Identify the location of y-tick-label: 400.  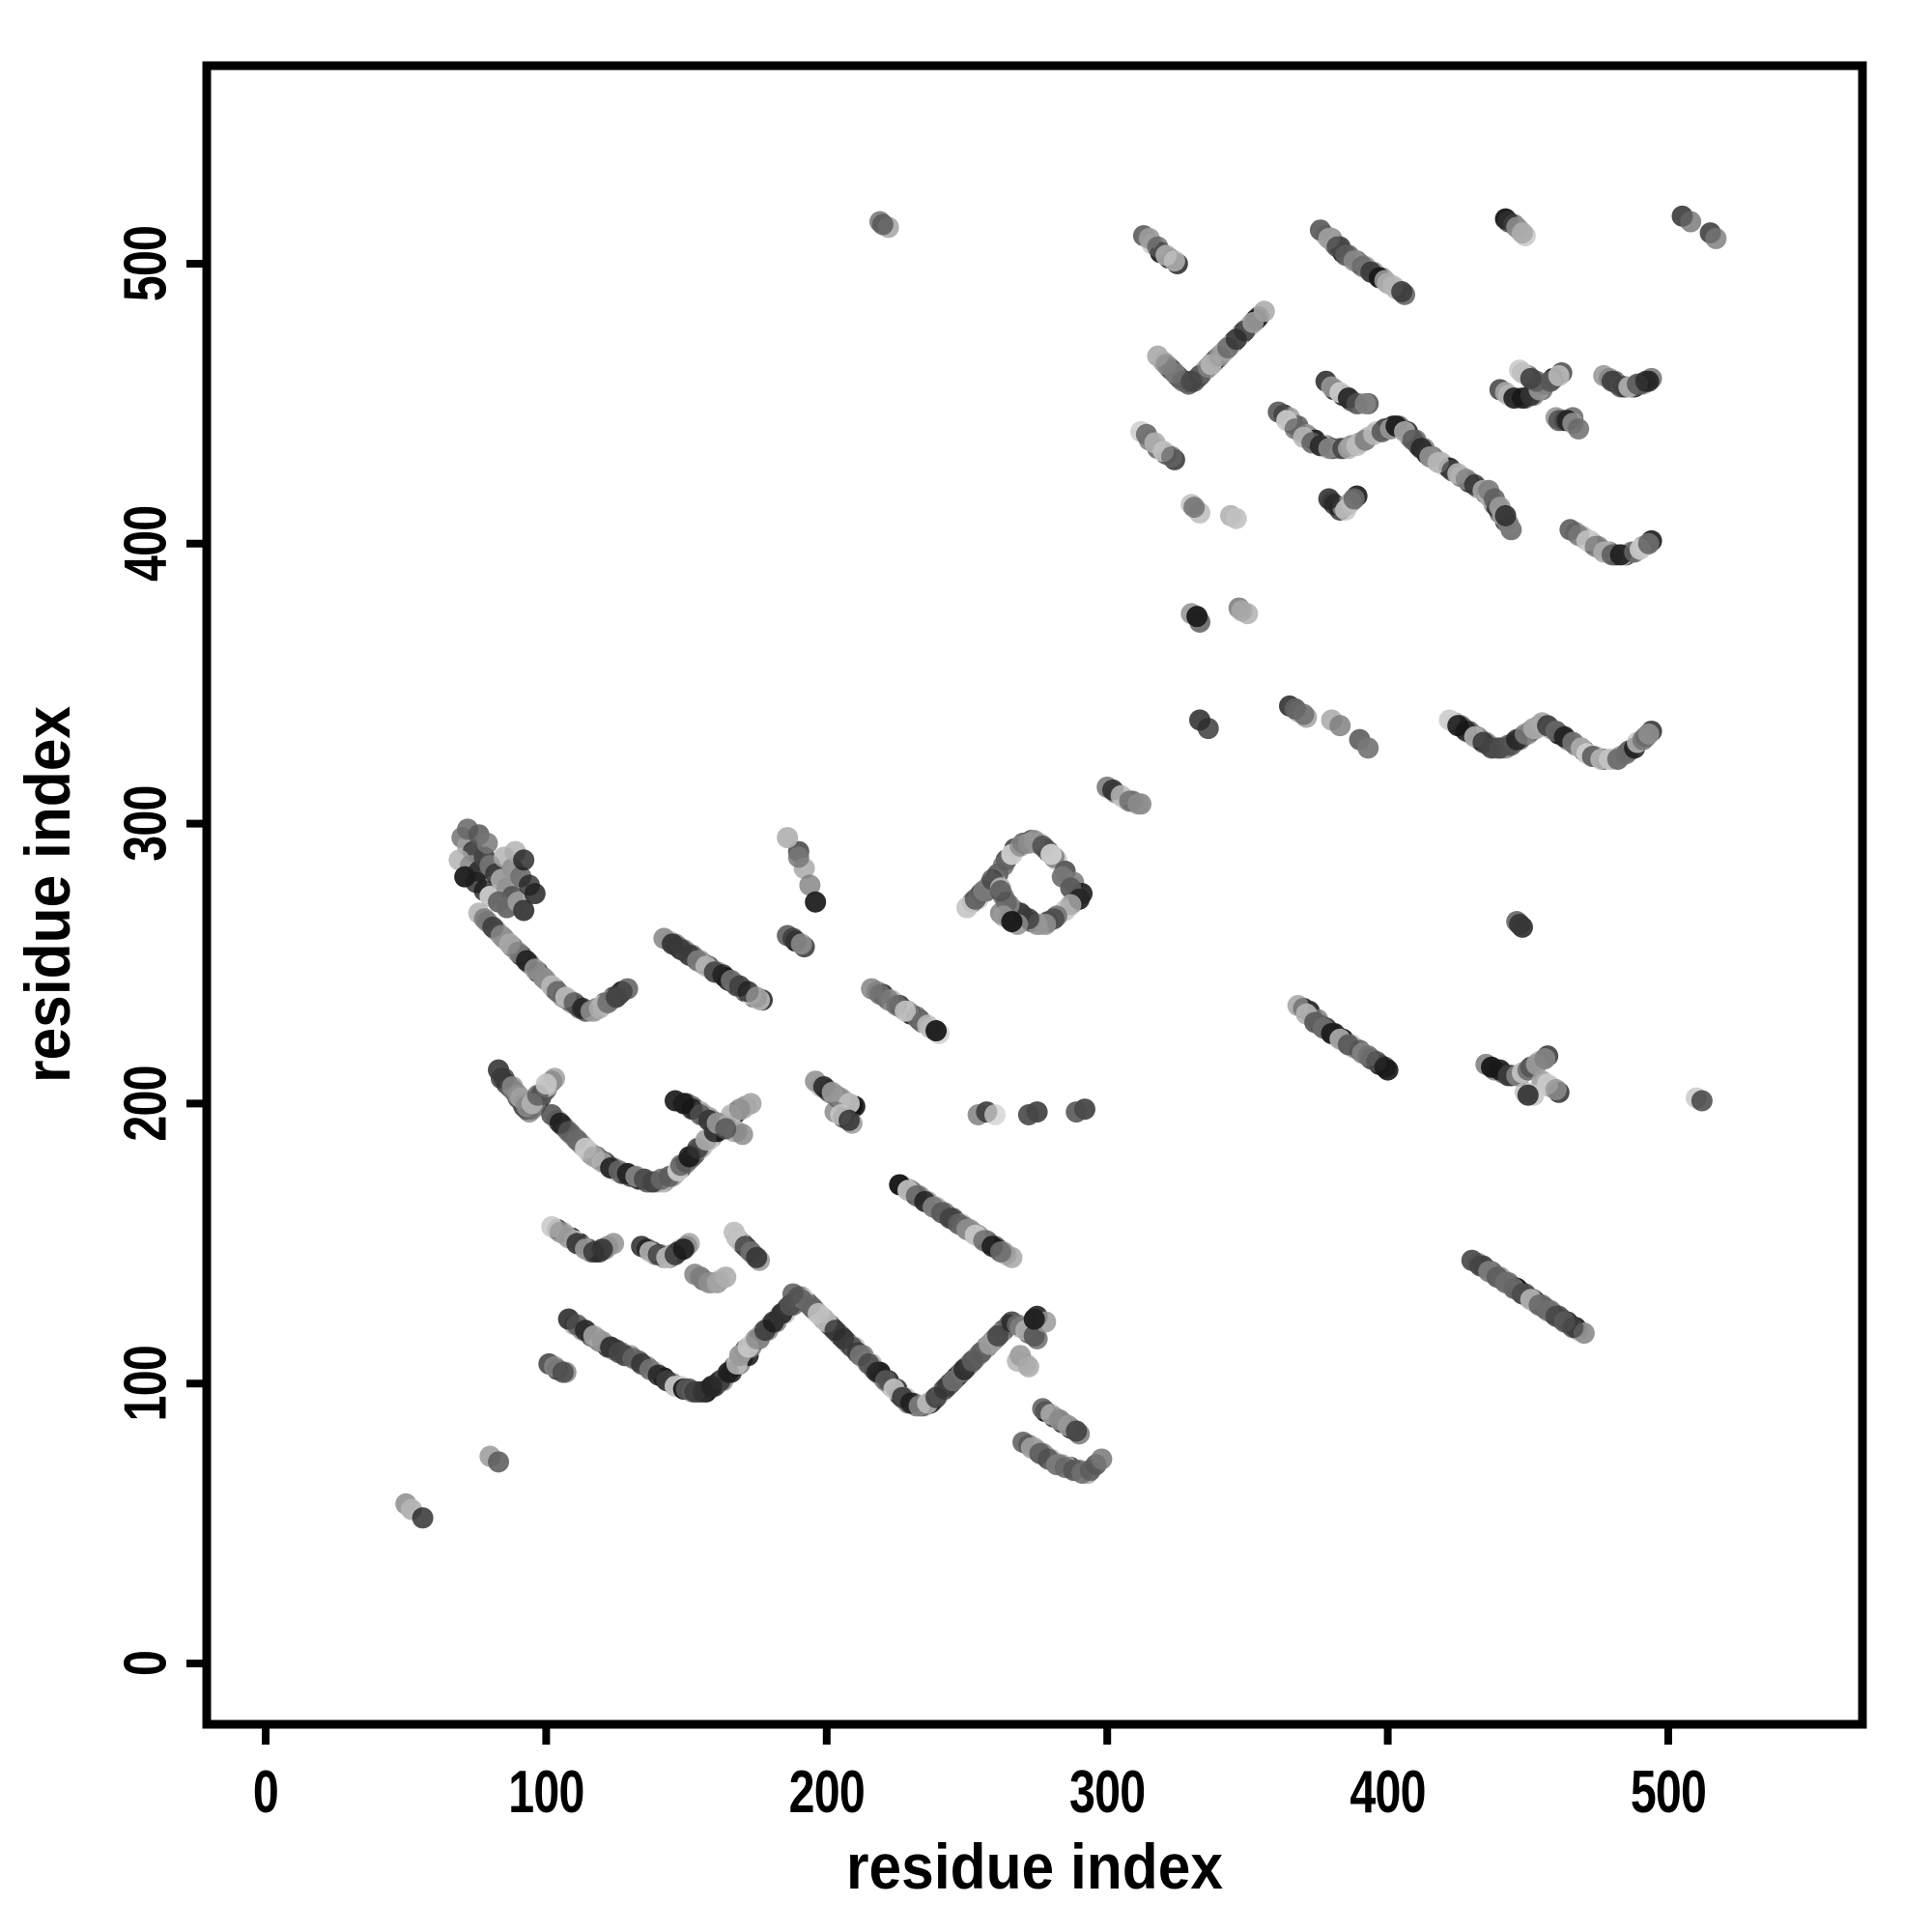
(145, 544).